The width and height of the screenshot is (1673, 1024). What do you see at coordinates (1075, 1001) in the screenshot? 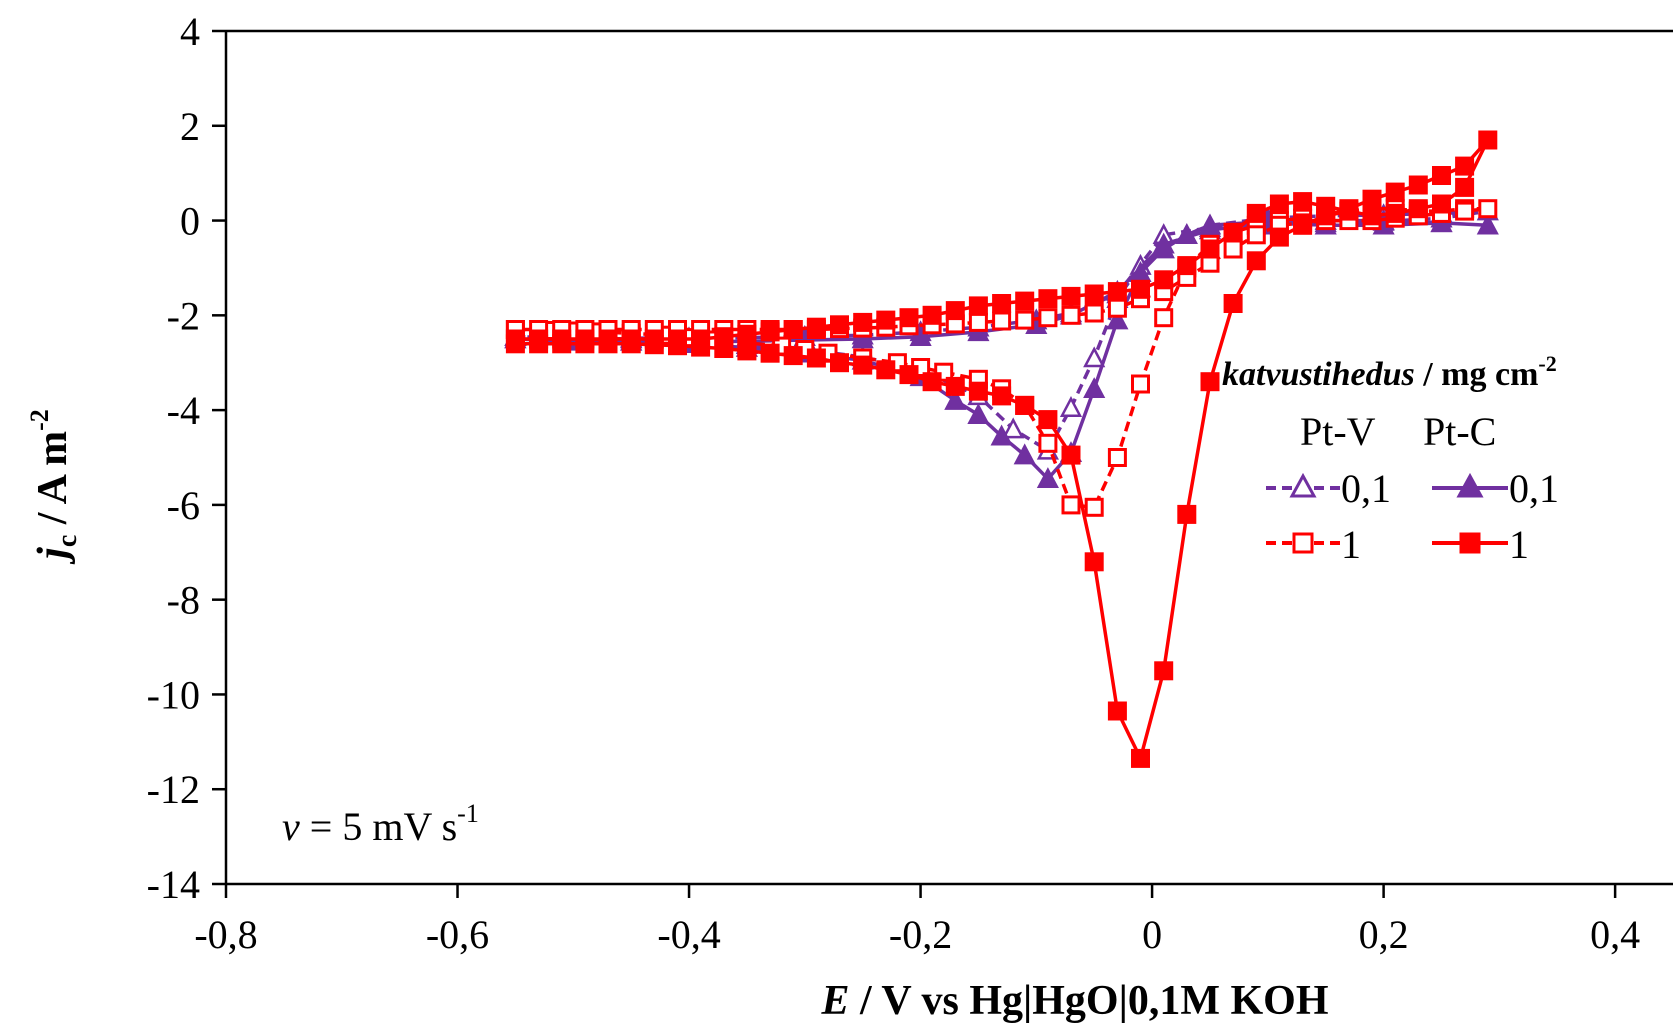
I see `x-axis-title: E / V vs Hg|HgO|0,1M KOH` at bounding box center [1075, 1001].